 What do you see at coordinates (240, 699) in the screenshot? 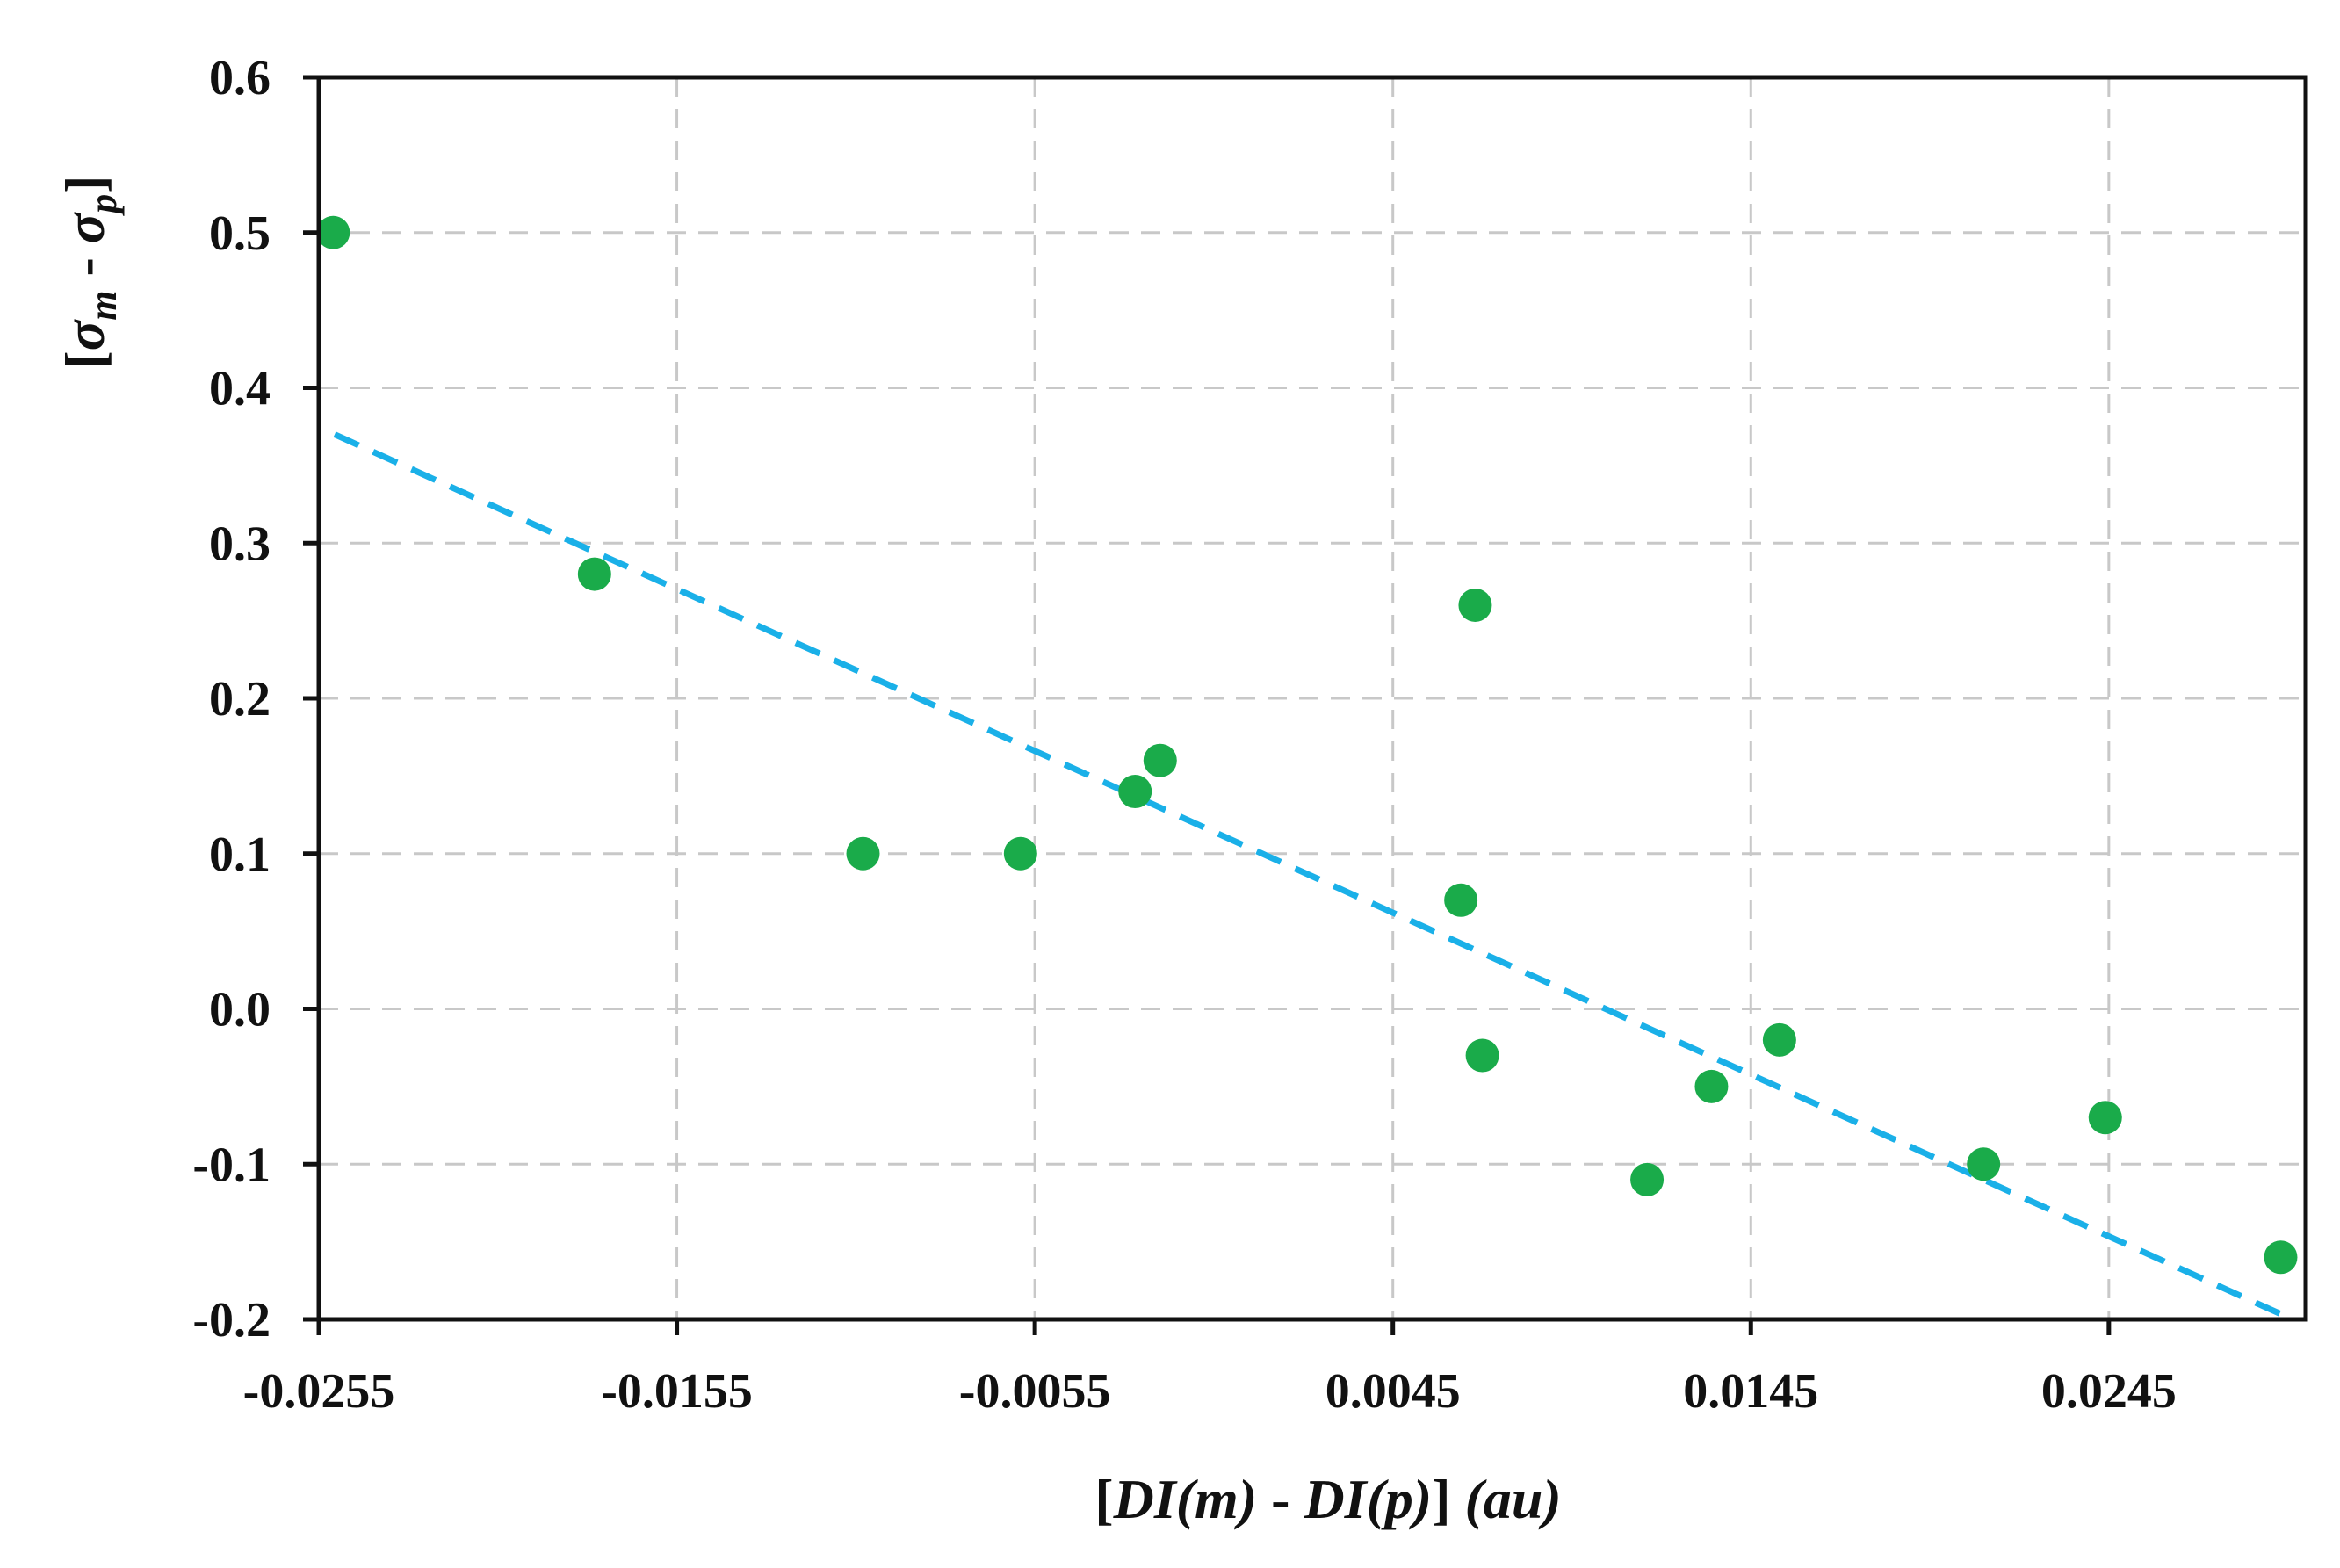
I see `y-tick-label: 0.2` at bounding box center [240, 699].